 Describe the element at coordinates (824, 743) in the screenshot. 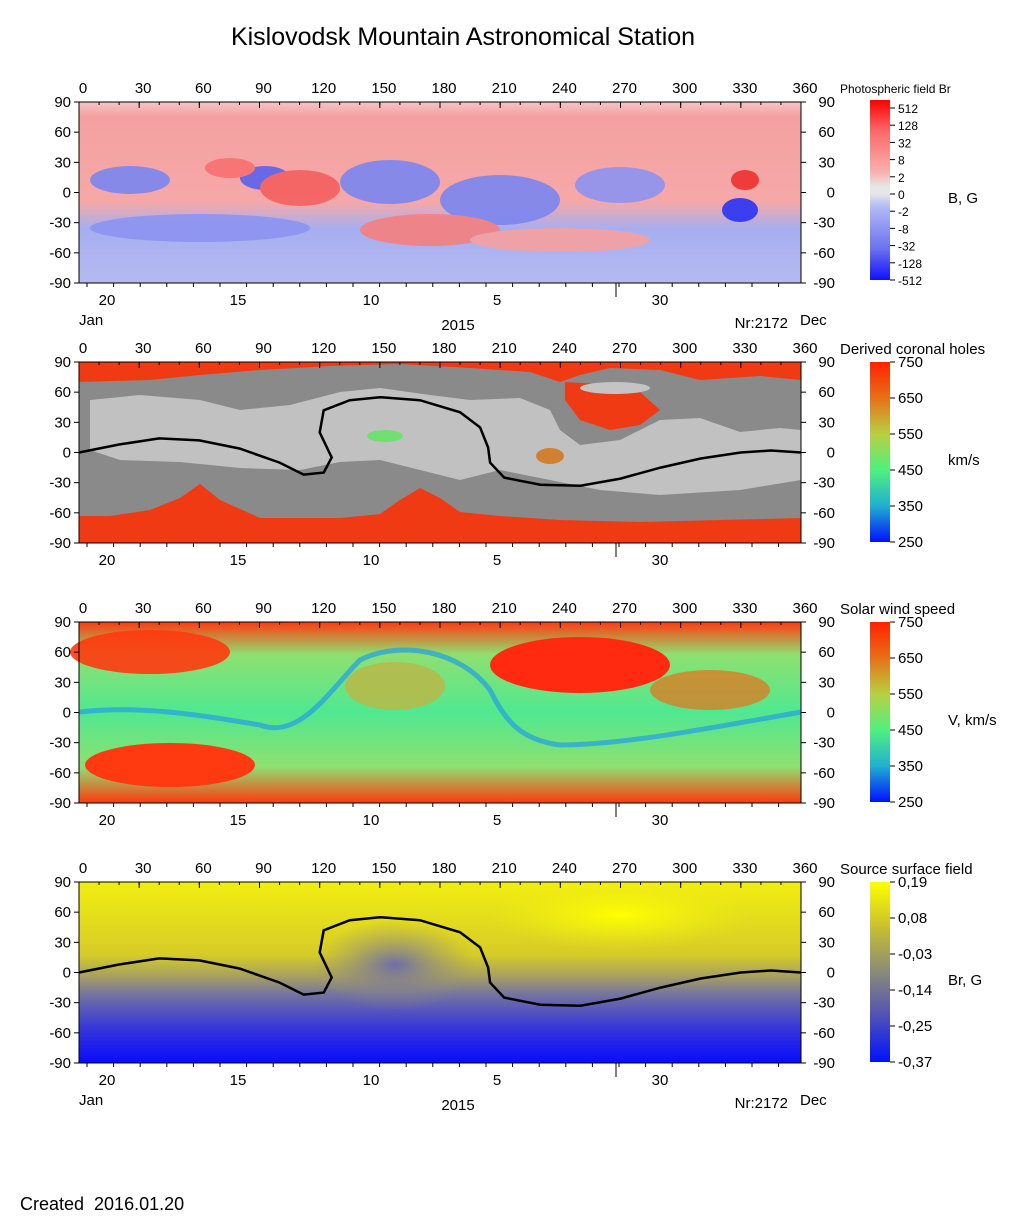

I see `latitude-tick-label-right: -30` at that location.